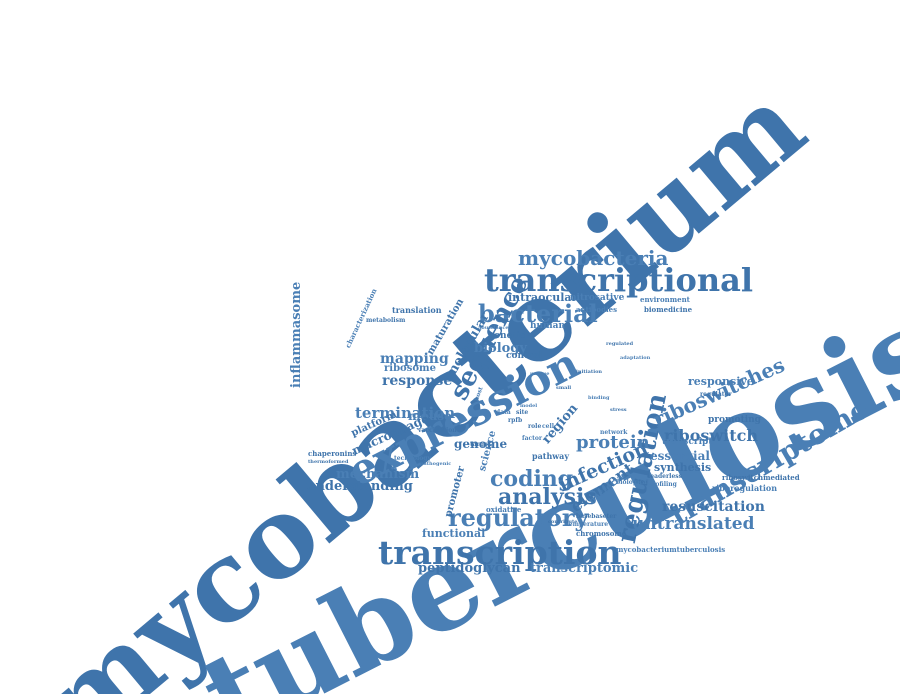 This screenshot has height=694, width=900. What do you see at coordinates (410, 368) in the screenshot?
I see `word-ribosome: ribosome` at bounding box center [410, 368].